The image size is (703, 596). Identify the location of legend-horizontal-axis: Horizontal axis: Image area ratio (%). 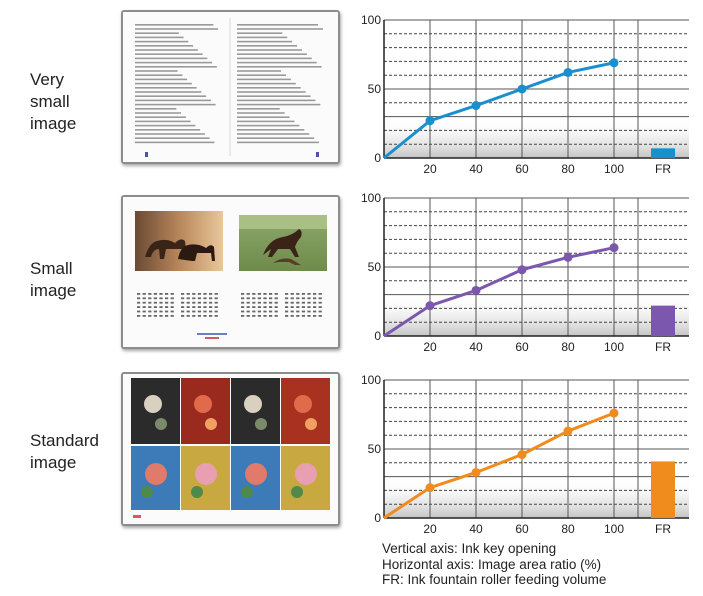
(492, 564).